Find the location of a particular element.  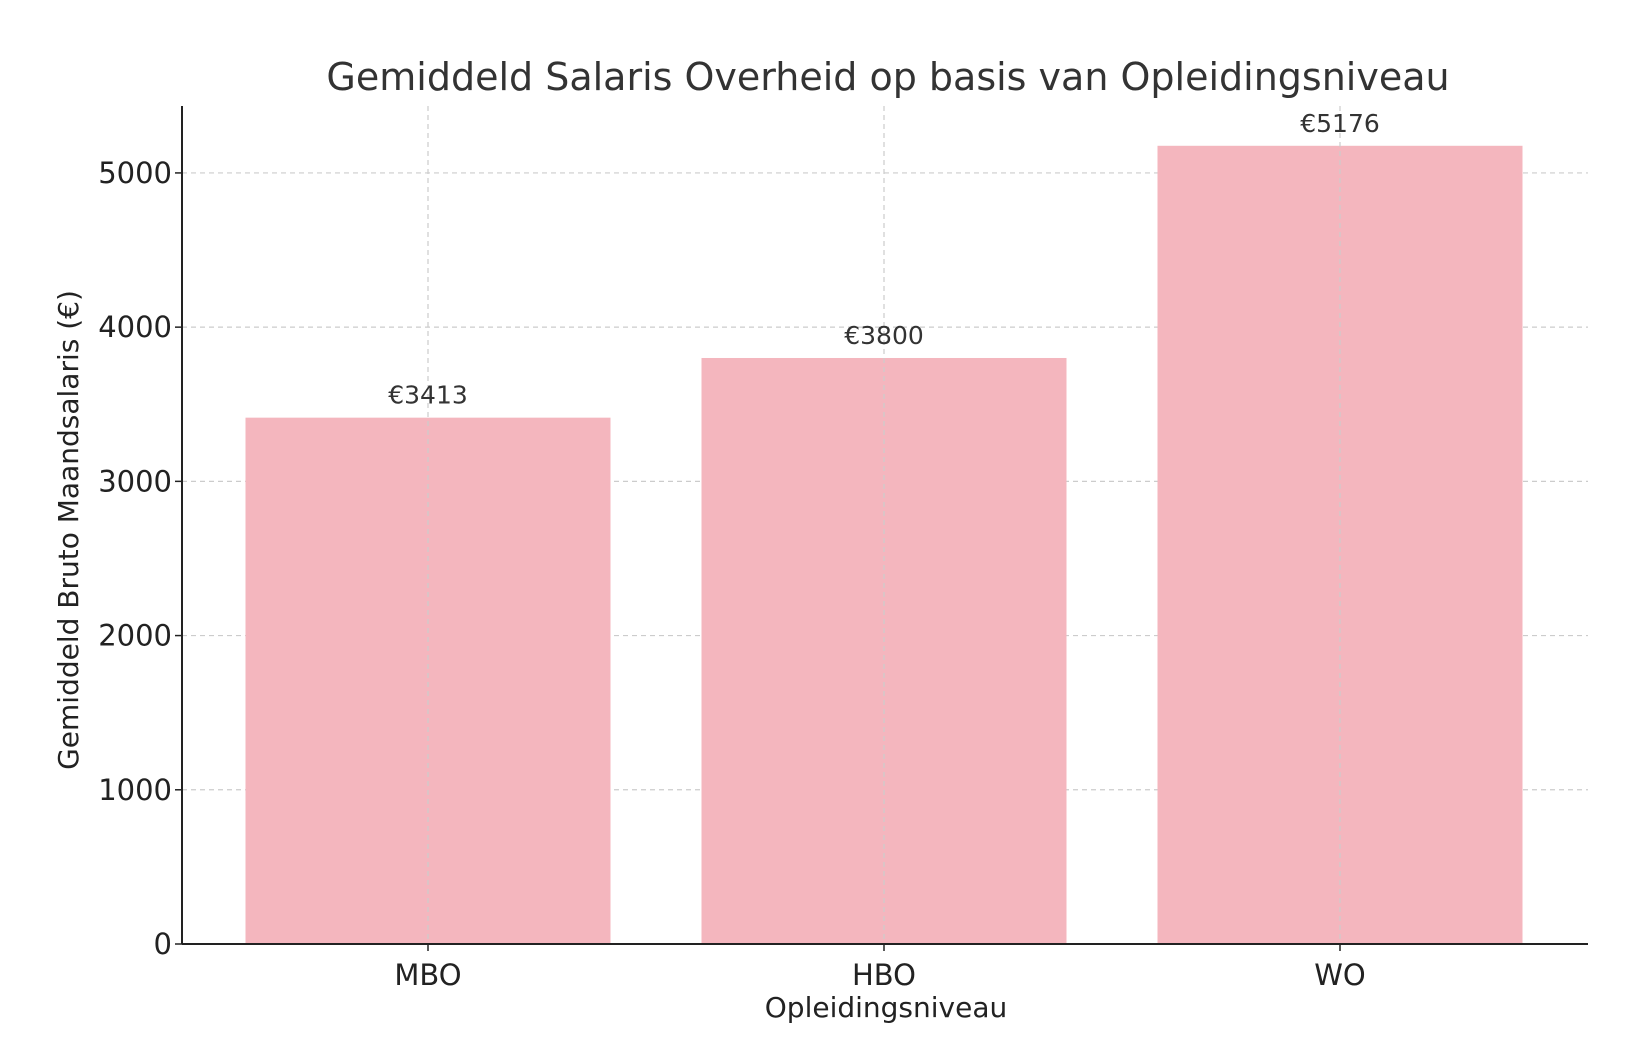

y-tick-label: 5000 is located at coordinates (135, 173).